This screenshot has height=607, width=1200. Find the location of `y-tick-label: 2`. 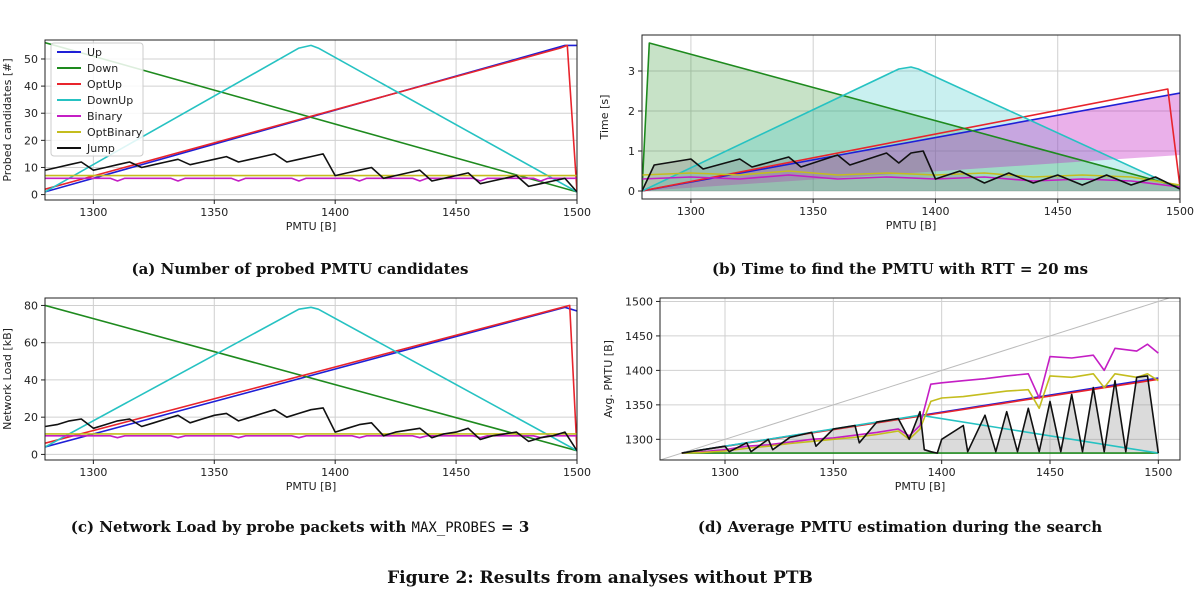

y-tick-label: 2 is located at coordinates (631, 111).